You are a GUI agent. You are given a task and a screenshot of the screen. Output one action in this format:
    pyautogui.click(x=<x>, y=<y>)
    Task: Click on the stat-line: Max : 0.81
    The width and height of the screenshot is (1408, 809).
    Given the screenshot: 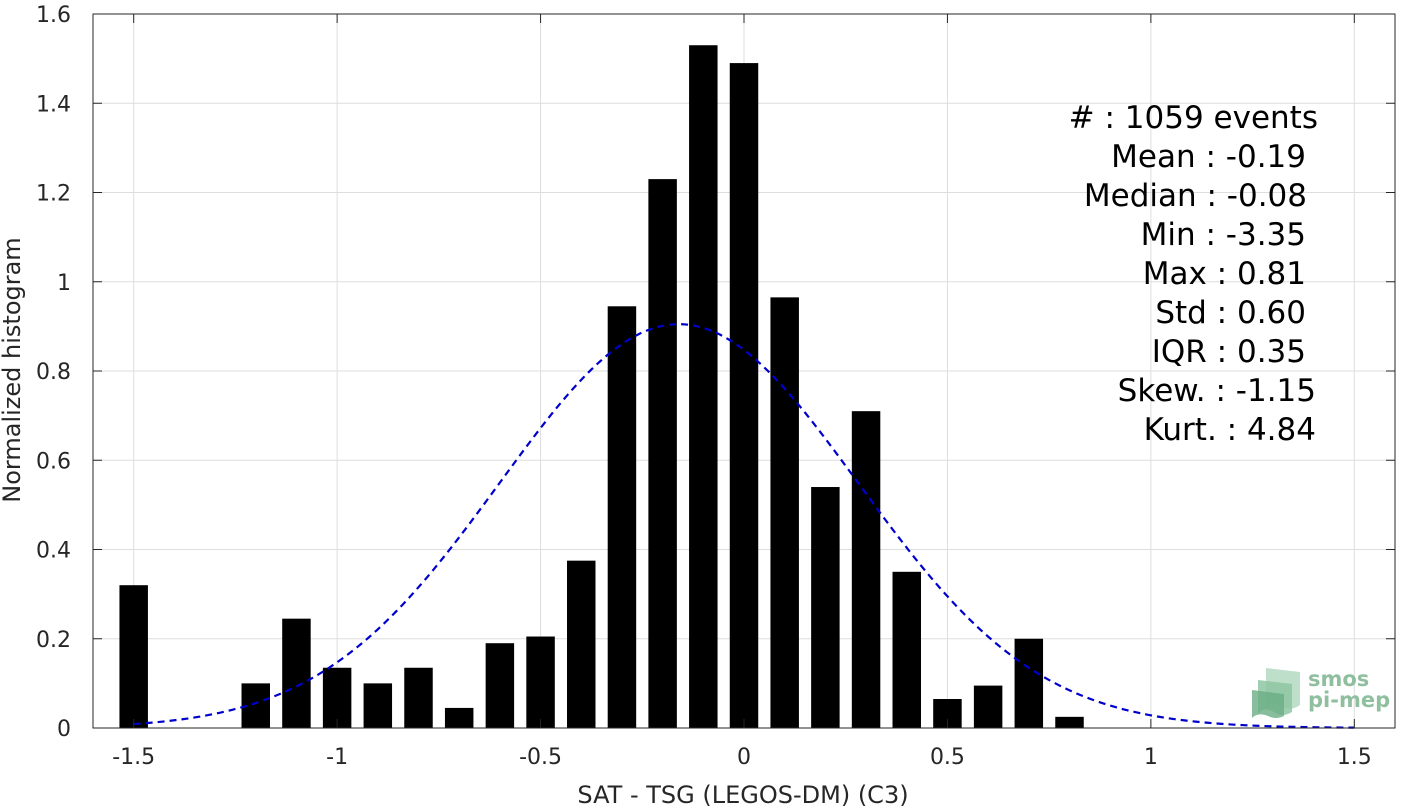 What is the action you would take?
    pyautogui.click(x=1224, y=274)
    